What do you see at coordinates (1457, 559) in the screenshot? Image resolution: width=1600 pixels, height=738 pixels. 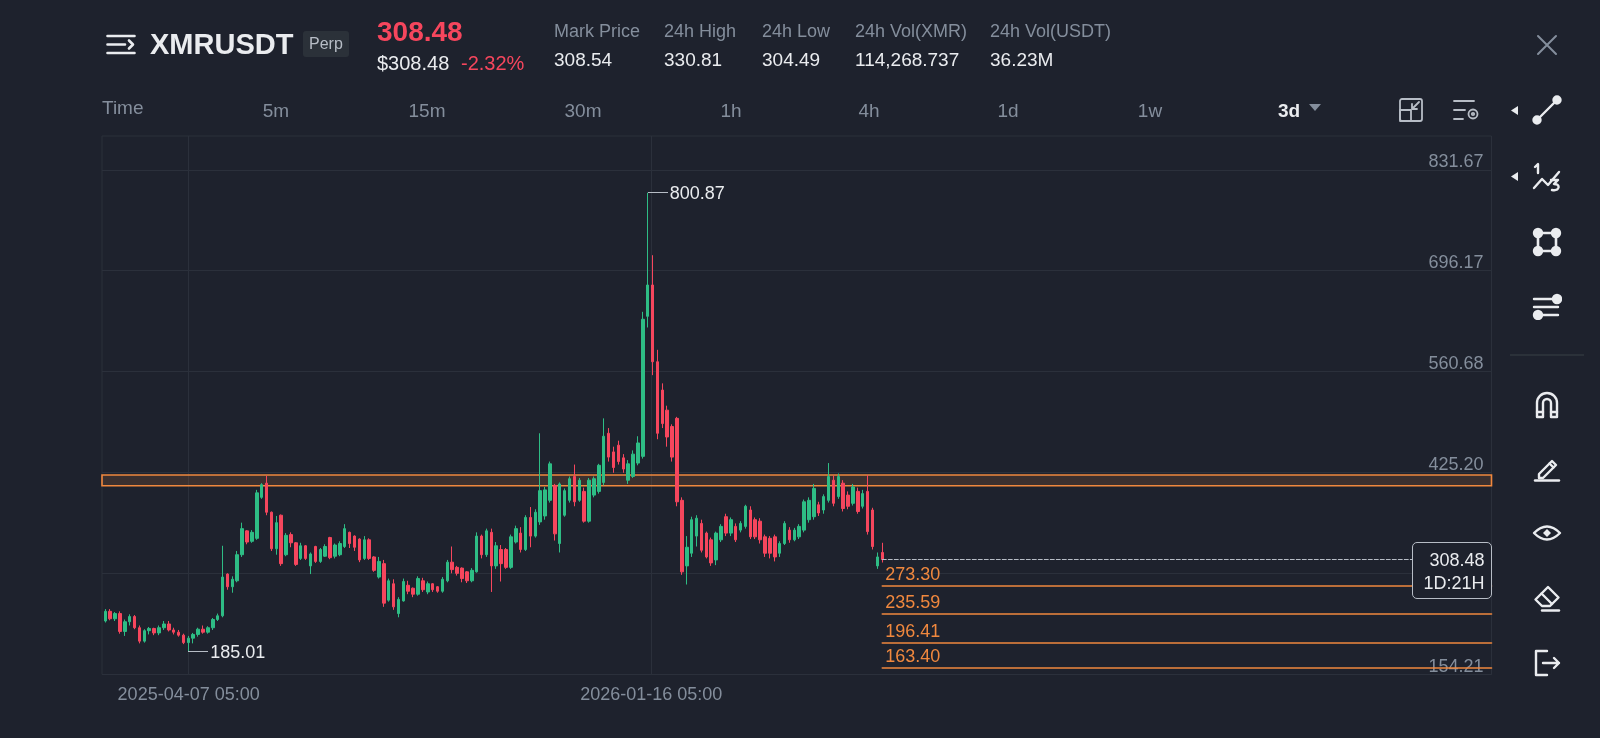 I see `ref-line-label: 308.48` at bounding box center [1457, 559].